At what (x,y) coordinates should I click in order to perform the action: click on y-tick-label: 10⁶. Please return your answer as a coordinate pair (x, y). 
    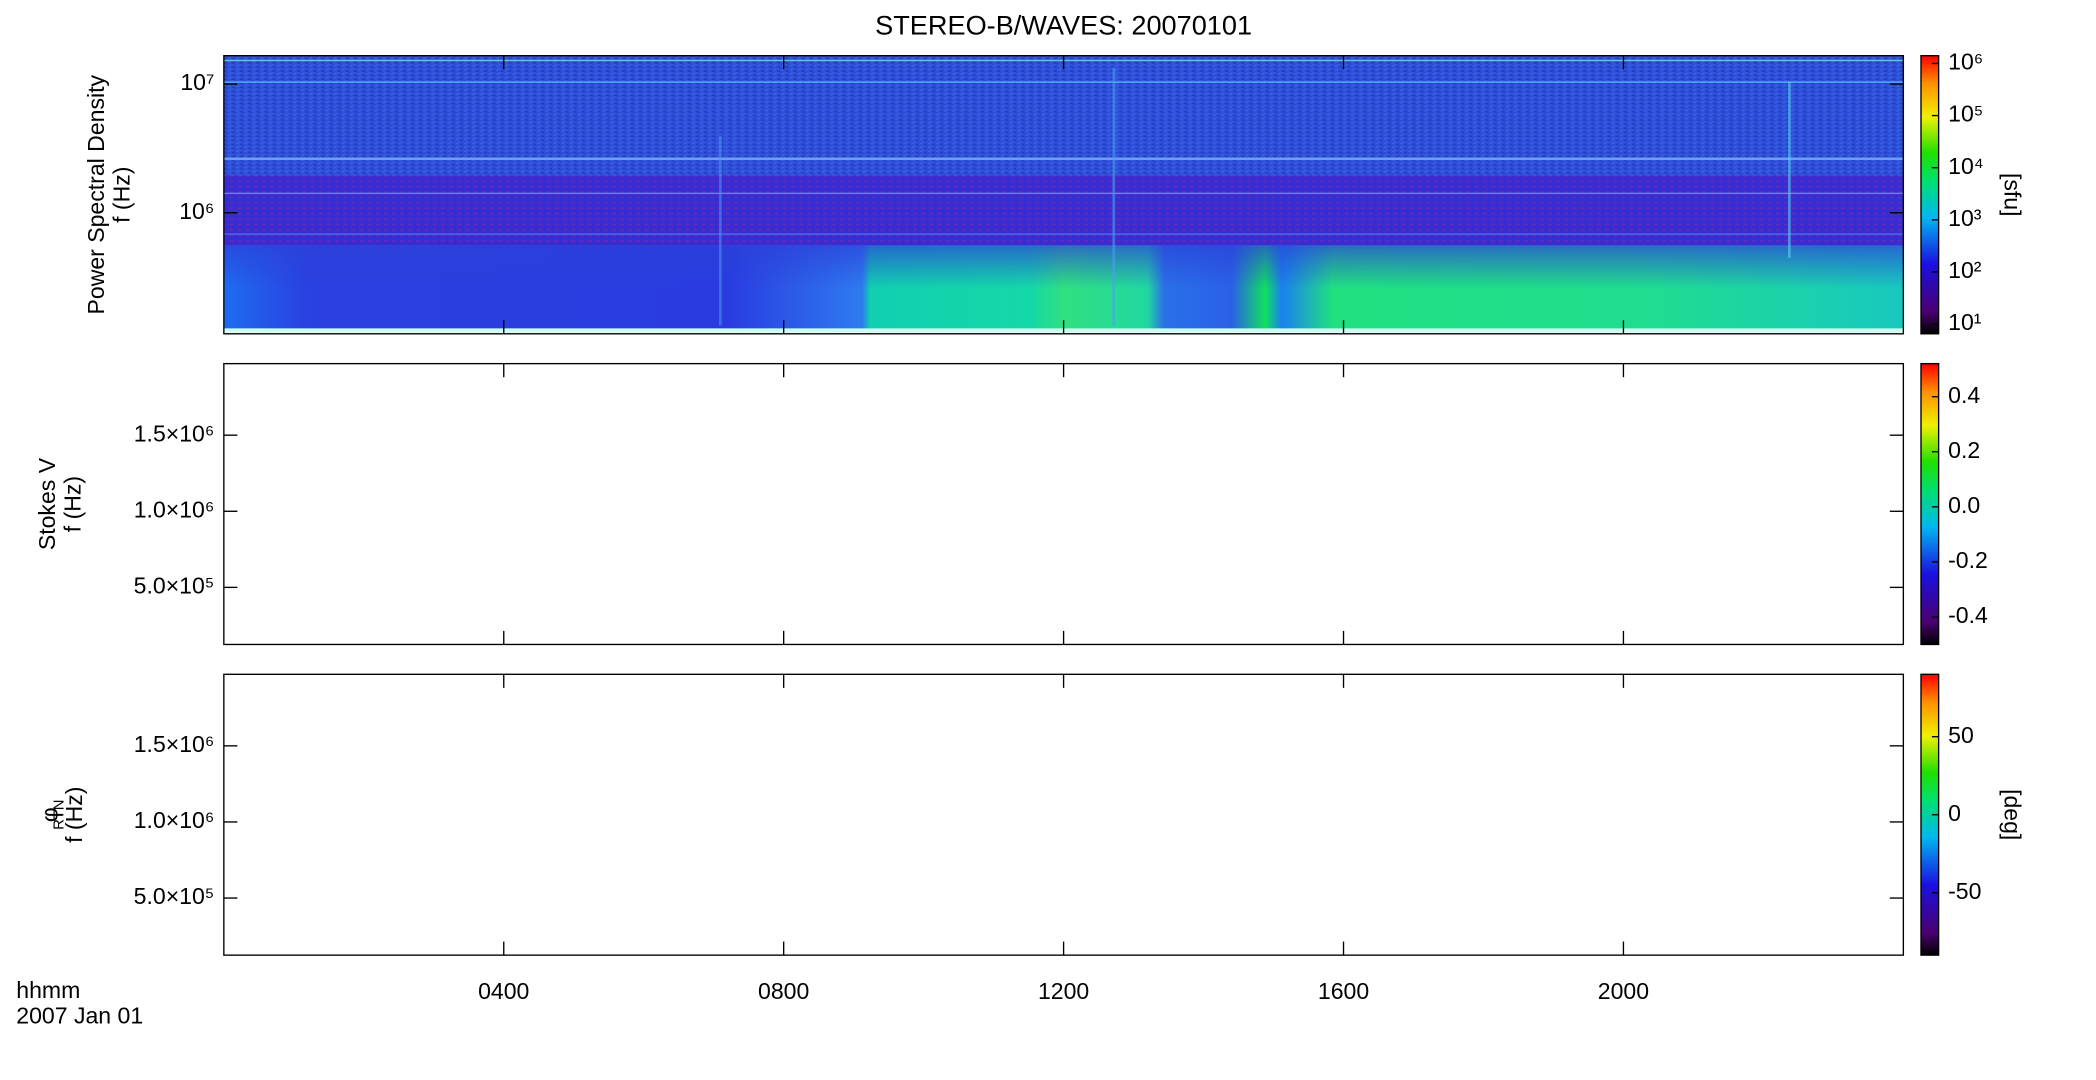
    Looking at the image, I should click on (196, 211).